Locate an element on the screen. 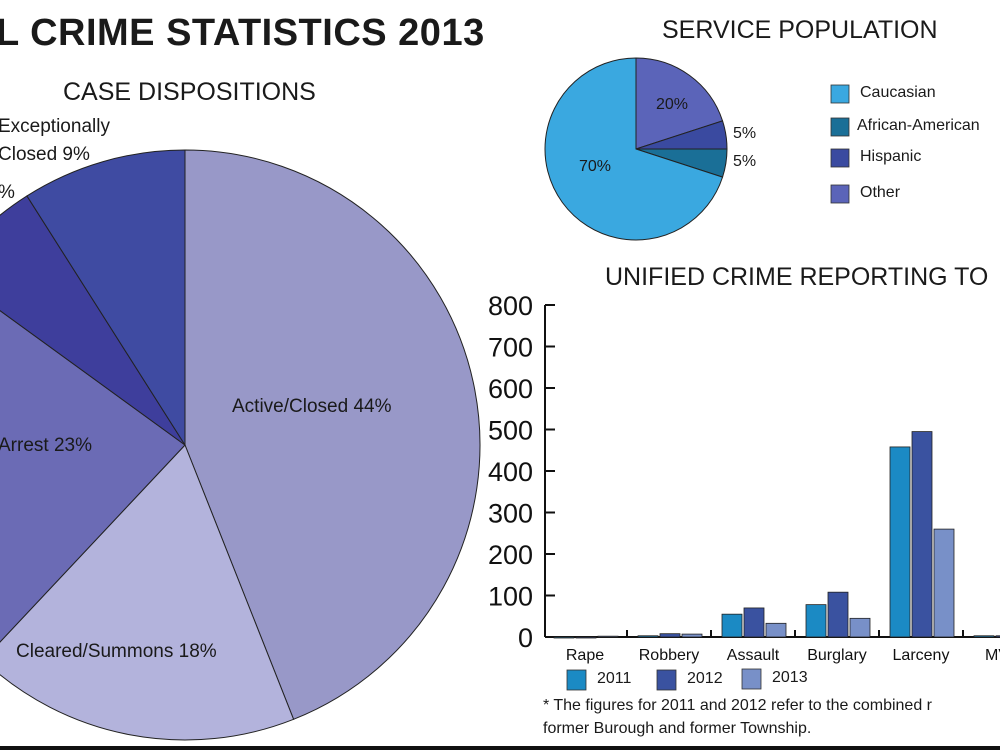 This screenshot has width=1000, height=750. legend-african-american: African-American is located at coordinates (918, 125).